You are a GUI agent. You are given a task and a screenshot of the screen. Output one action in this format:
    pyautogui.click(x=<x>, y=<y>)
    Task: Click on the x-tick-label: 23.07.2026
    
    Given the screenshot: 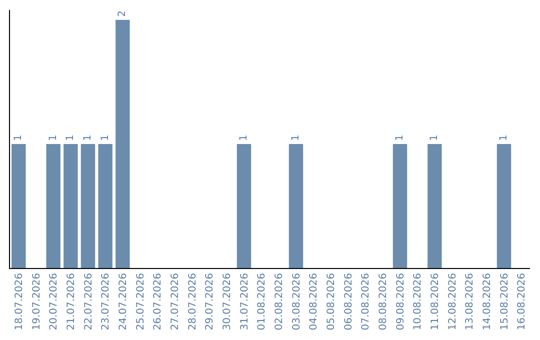 What is the action you would take?
    pyautogui.click(x=106, y=301)
    